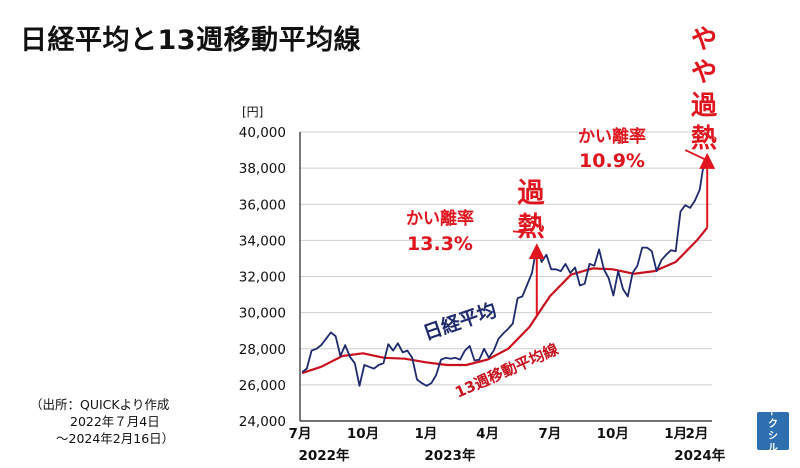 This screenshot has width=800, height=468. What do you see at coordinates (700, 455) in the screenshot?
I see `x-year-label: 2024年` at bounding box center [700, 455].